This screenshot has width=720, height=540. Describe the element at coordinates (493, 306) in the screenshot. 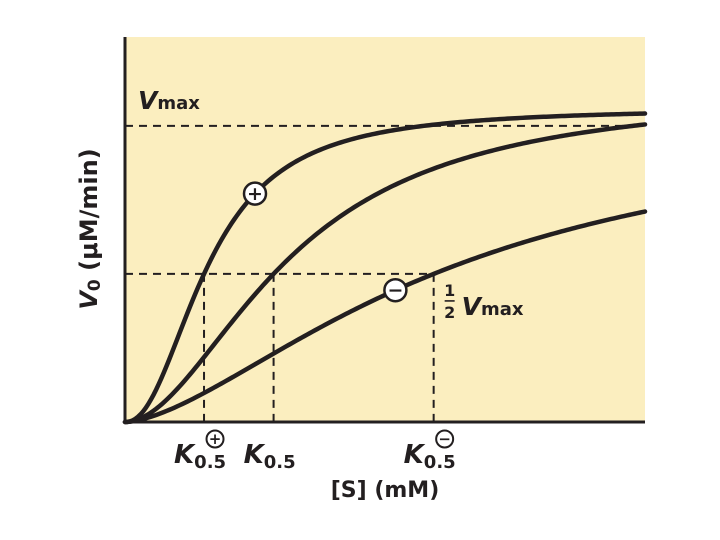

I see `half-vmax-text: Vmax` at that location.